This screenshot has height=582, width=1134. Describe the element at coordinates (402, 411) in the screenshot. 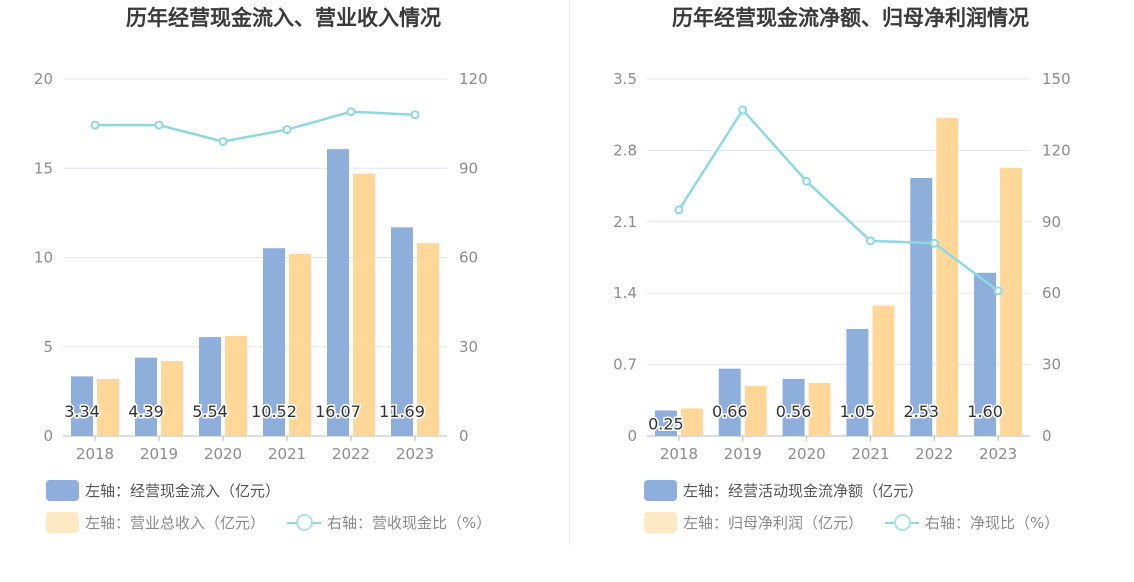

I see `bar-data-label: 11.69` at that location.